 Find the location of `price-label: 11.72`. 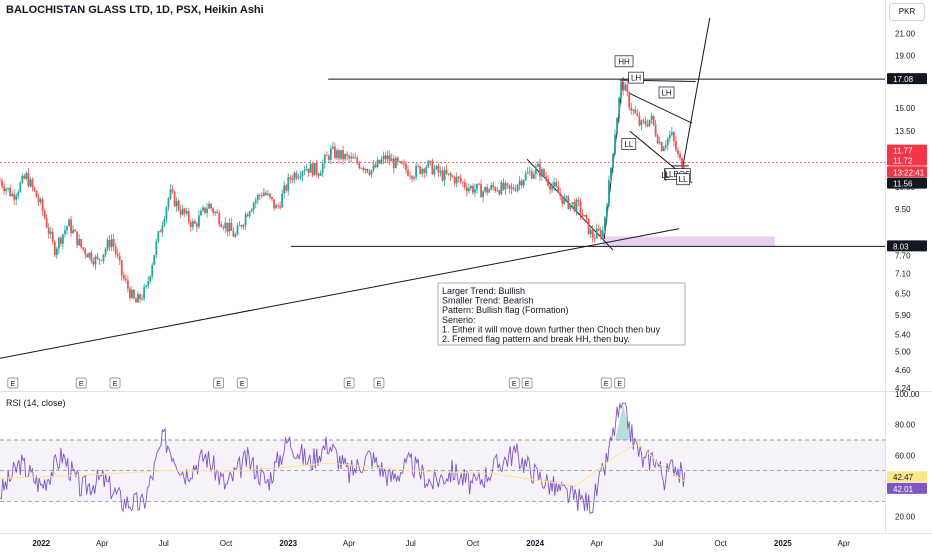

price-label: 11.72 is located at coordinates (903, 161).